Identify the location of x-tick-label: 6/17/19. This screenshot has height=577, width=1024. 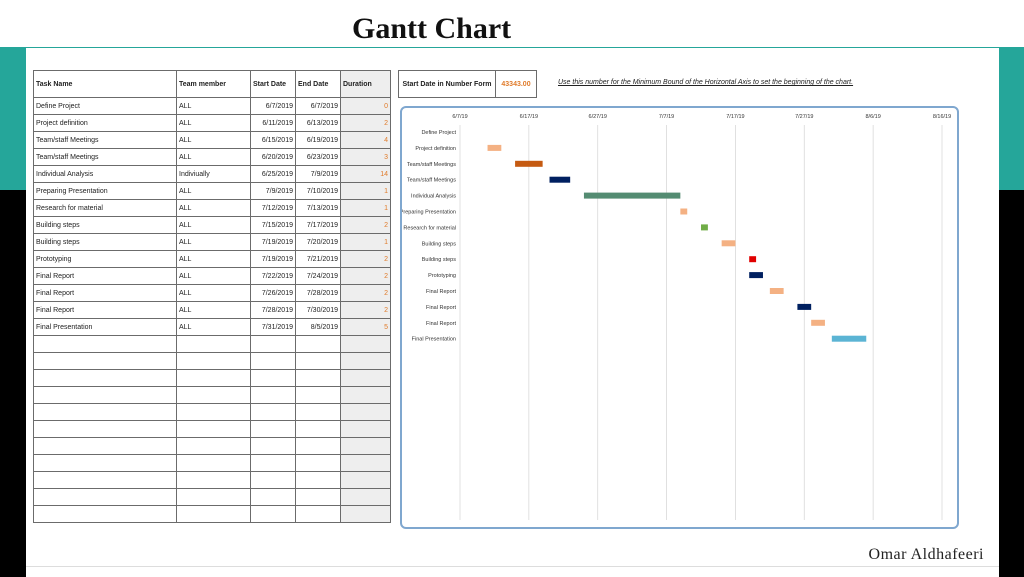
(529, 117).